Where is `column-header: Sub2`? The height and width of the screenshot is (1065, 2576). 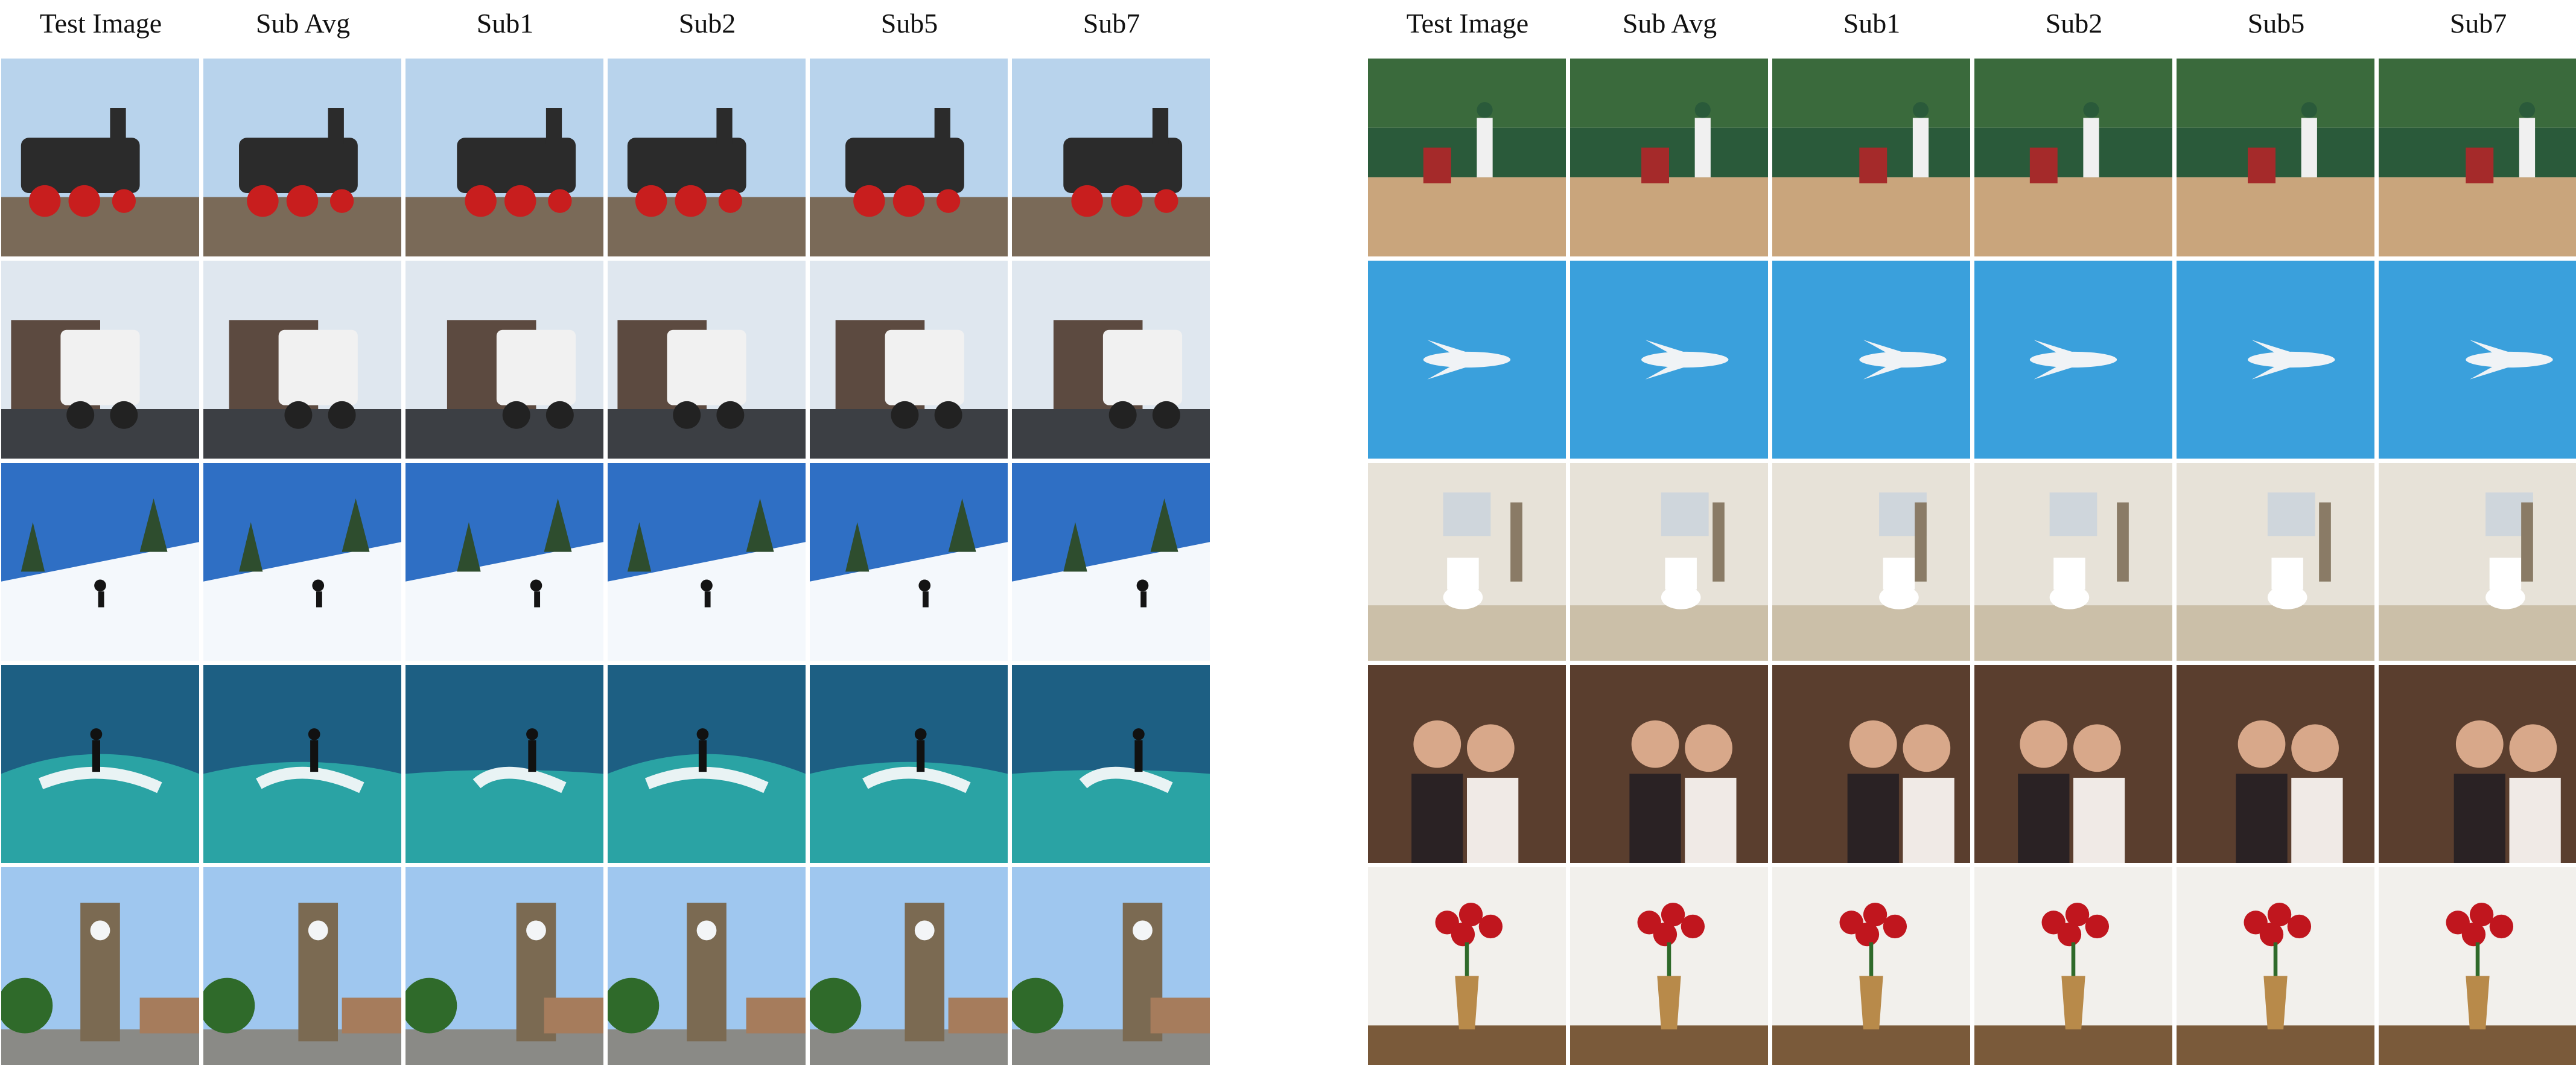
column-header: Sub2 is located at coordinates (2074, 23).